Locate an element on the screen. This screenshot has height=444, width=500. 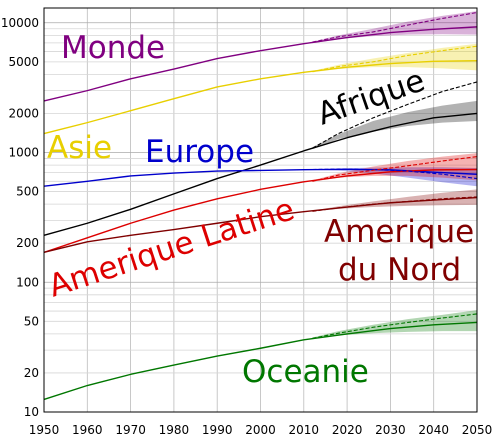
x-tick-label: 1960 is located at coordinates (87, 430).